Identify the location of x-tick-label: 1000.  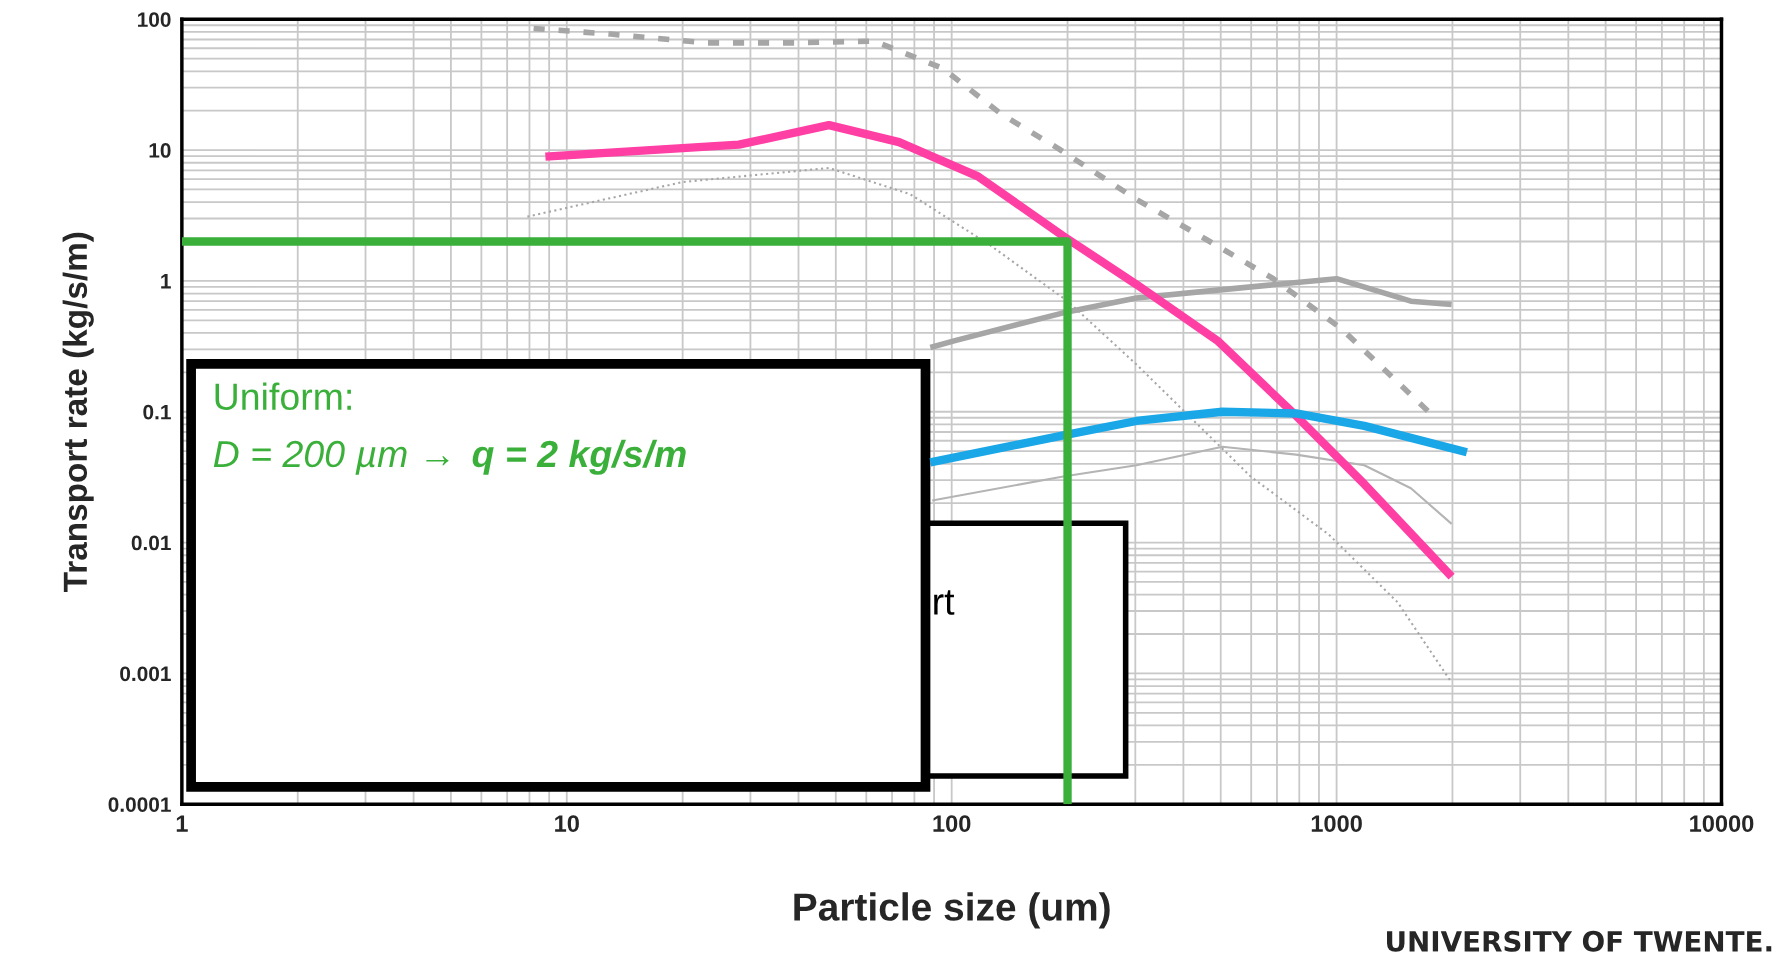
(1336, 823).